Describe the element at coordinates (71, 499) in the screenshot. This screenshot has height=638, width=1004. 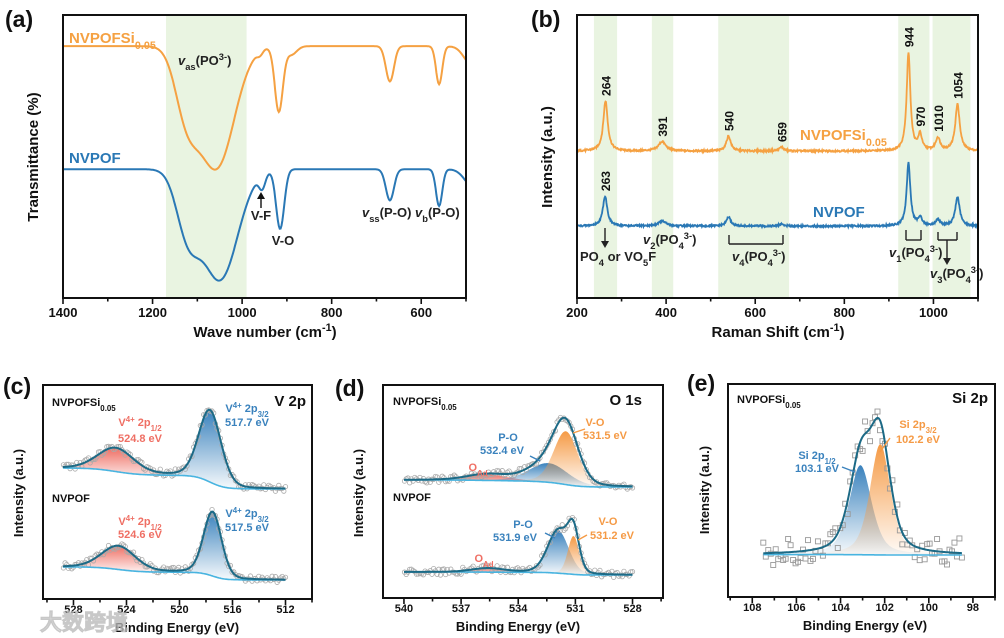
I see `sample-label: NVPOF` at that location.